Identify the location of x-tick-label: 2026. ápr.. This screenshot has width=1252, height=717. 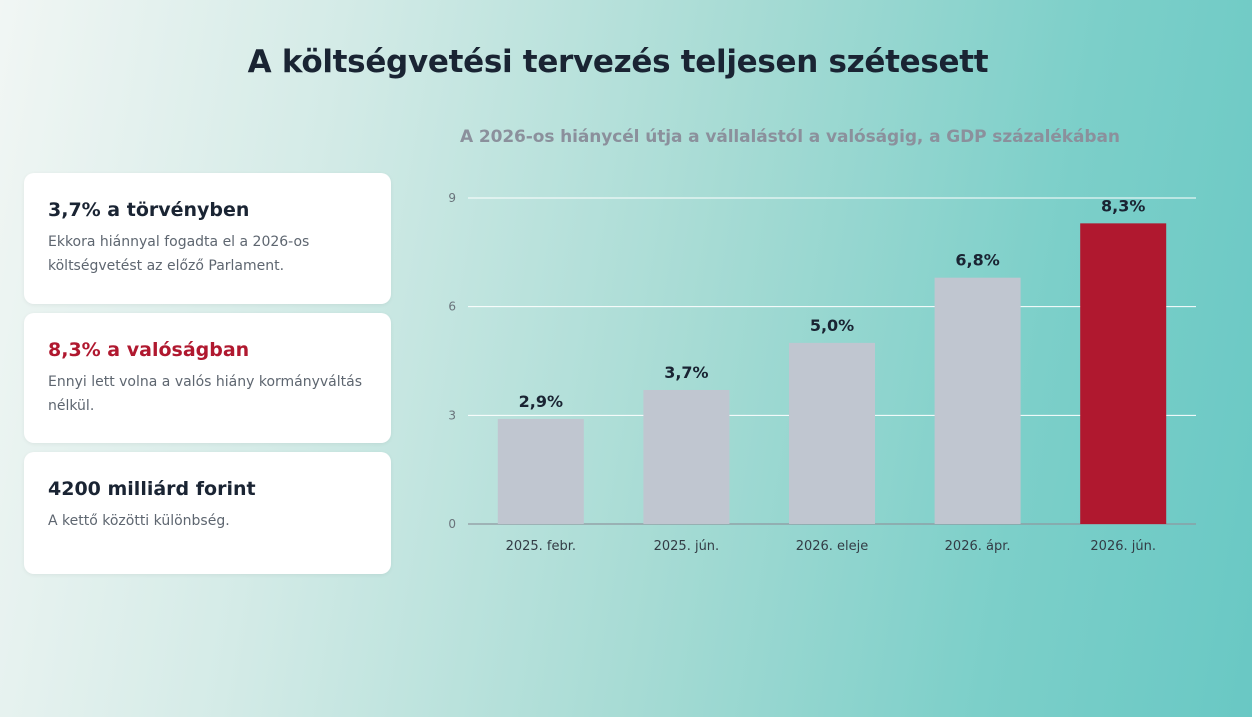
(978, 546).